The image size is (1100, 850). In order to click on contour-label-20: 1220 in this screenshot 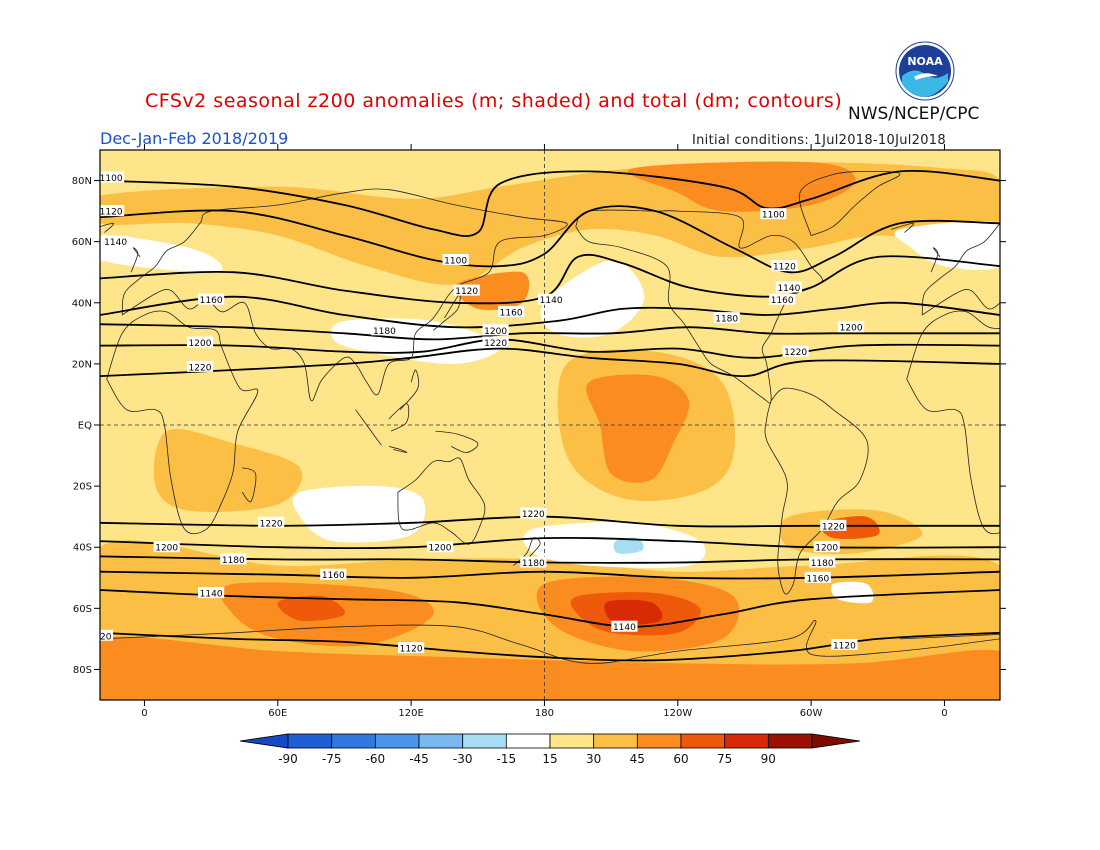, I will do `click(271, 524)`.